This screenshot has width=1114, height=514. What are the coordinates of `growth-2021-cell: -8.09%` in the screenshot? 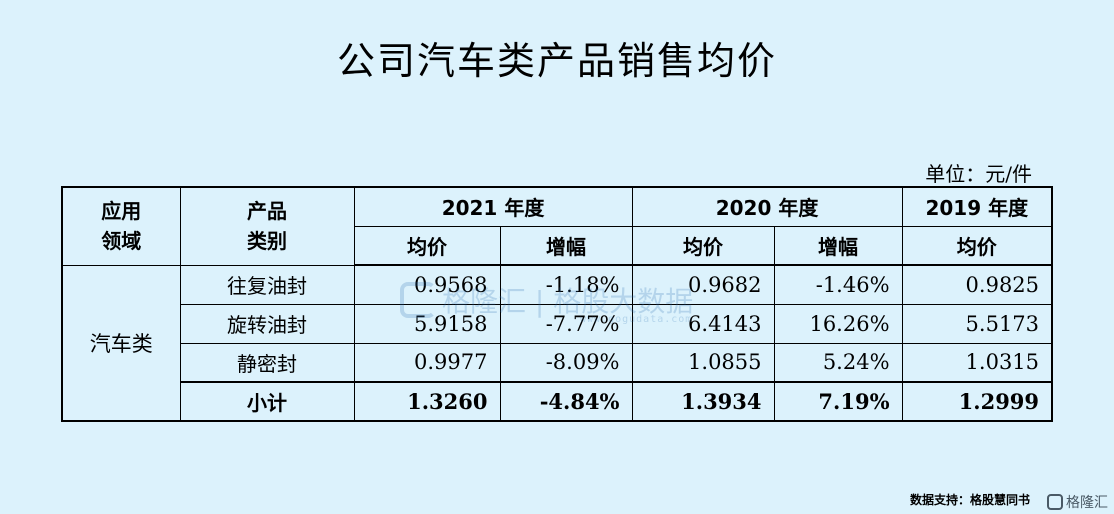 It's located at (566, 362).